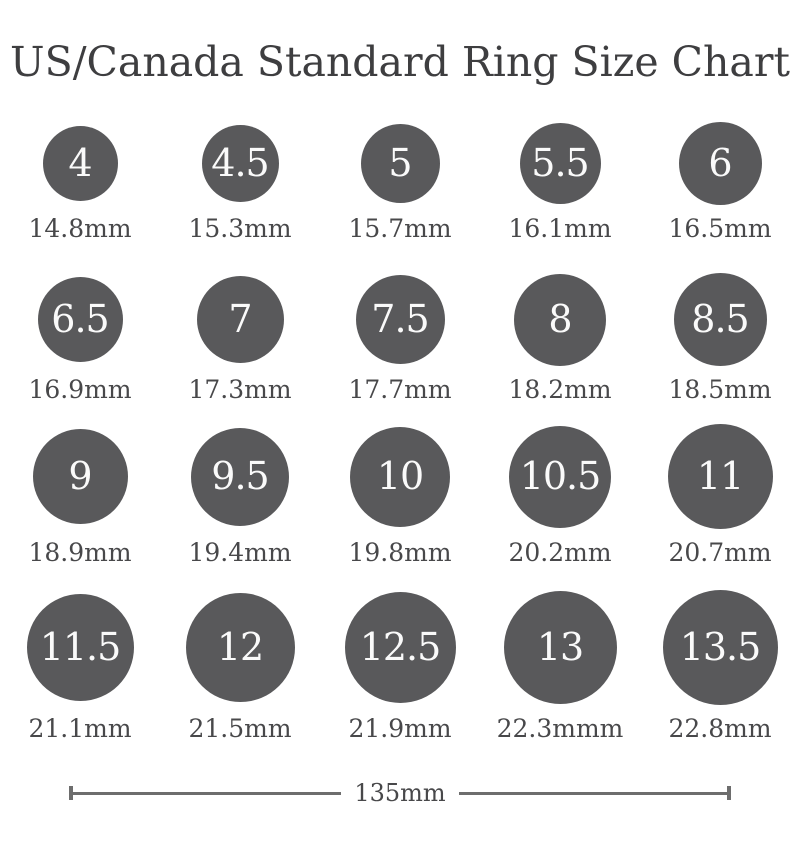  I want to click on ring-size-number: 13.5, so click(720, 646).